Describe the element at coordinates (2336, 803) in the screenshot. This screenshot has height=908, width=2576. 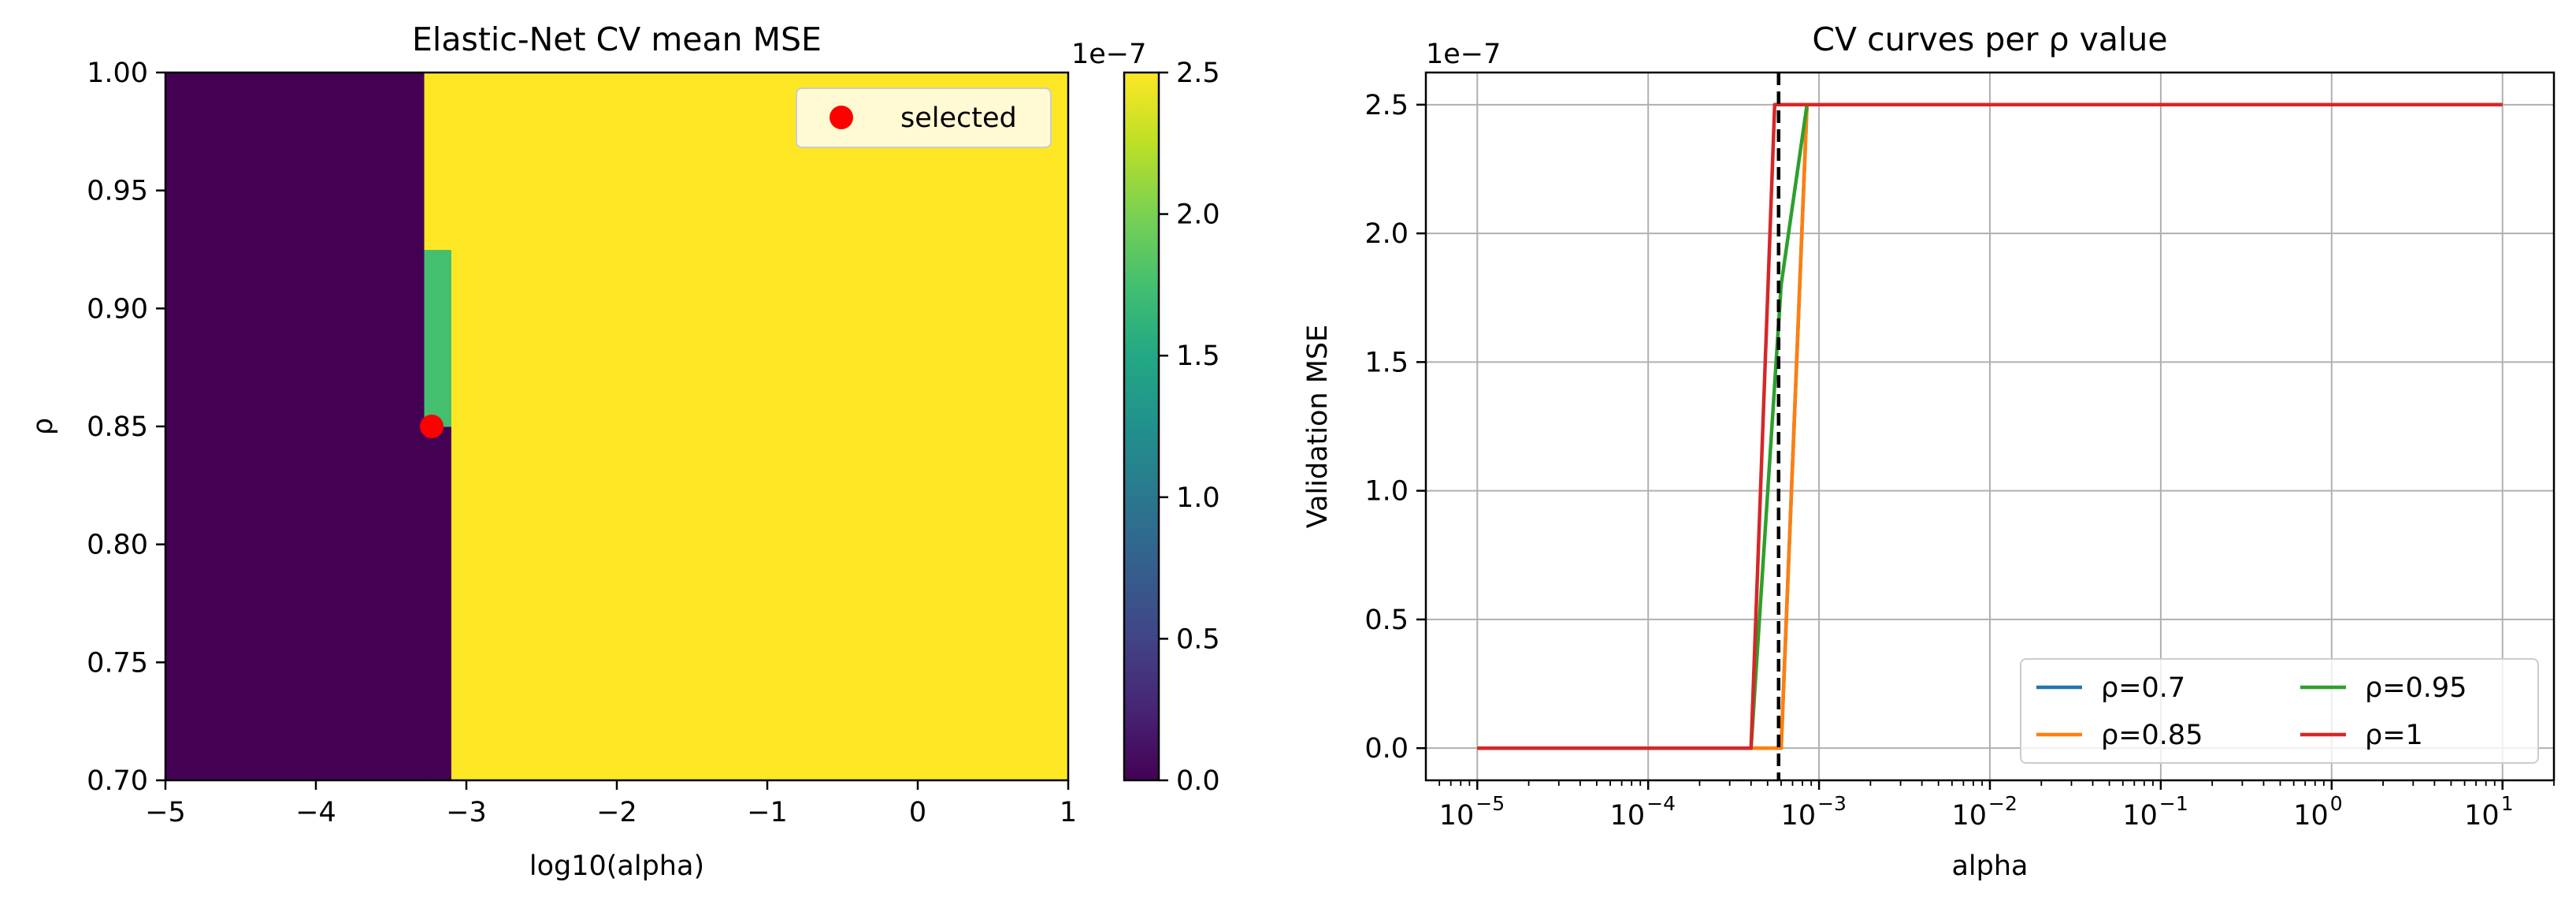
I see `x-tick-exponent: 0` at that location.